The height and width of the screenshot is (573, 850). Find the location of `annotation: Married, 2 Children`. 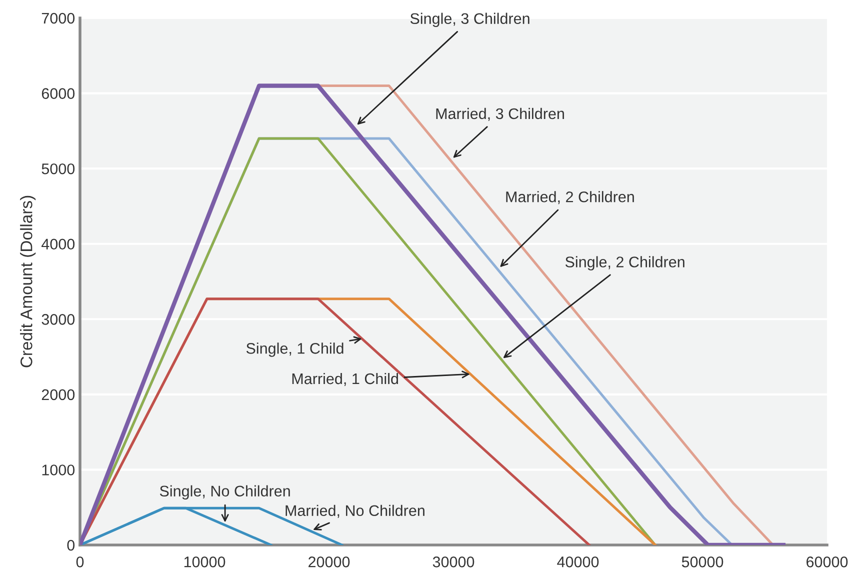

annotation: Married, 2 Children is located at coordinates (570, 197).